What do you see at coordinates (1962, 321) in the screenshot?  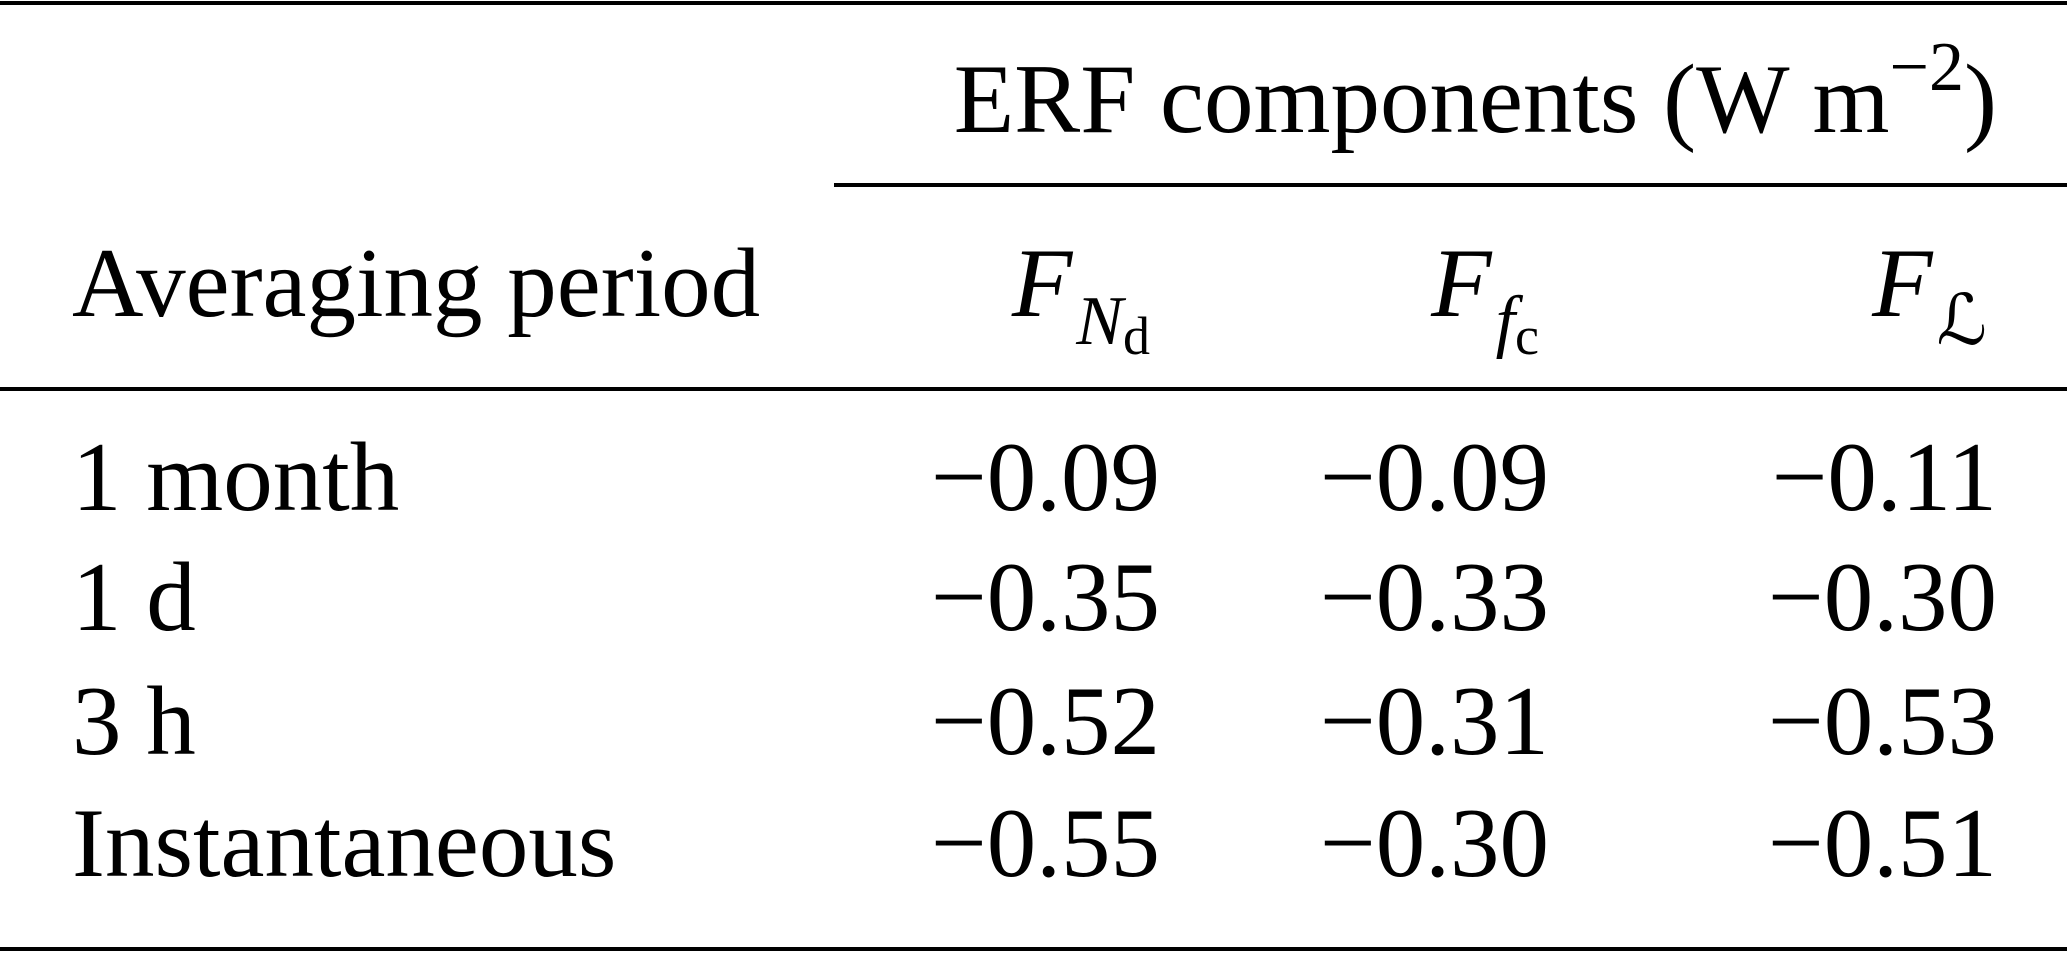 I see `subscript: ℒ` at bounding box center [1962, 321].